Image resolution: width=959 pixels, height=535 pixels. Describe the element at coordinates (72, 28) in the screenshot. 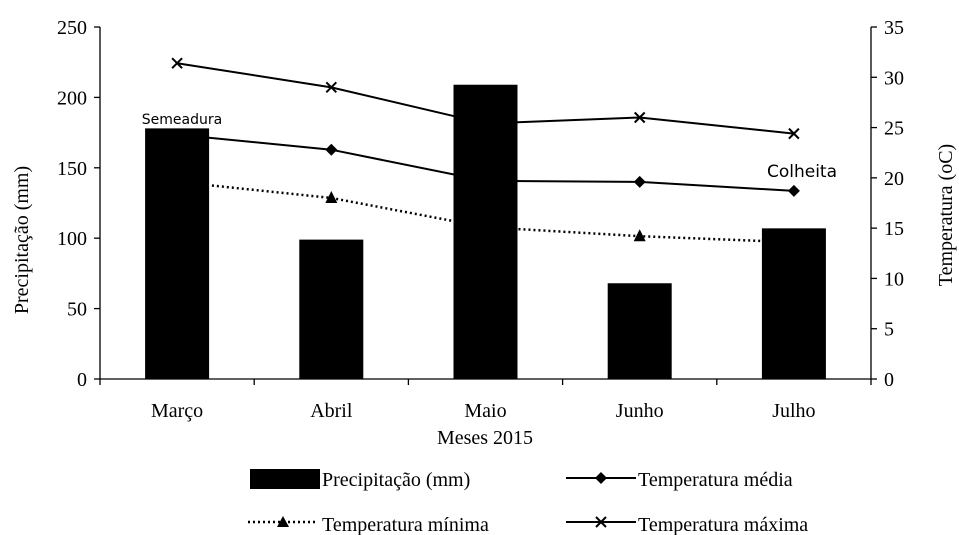

I see `y-tick-label: 250` at that location.